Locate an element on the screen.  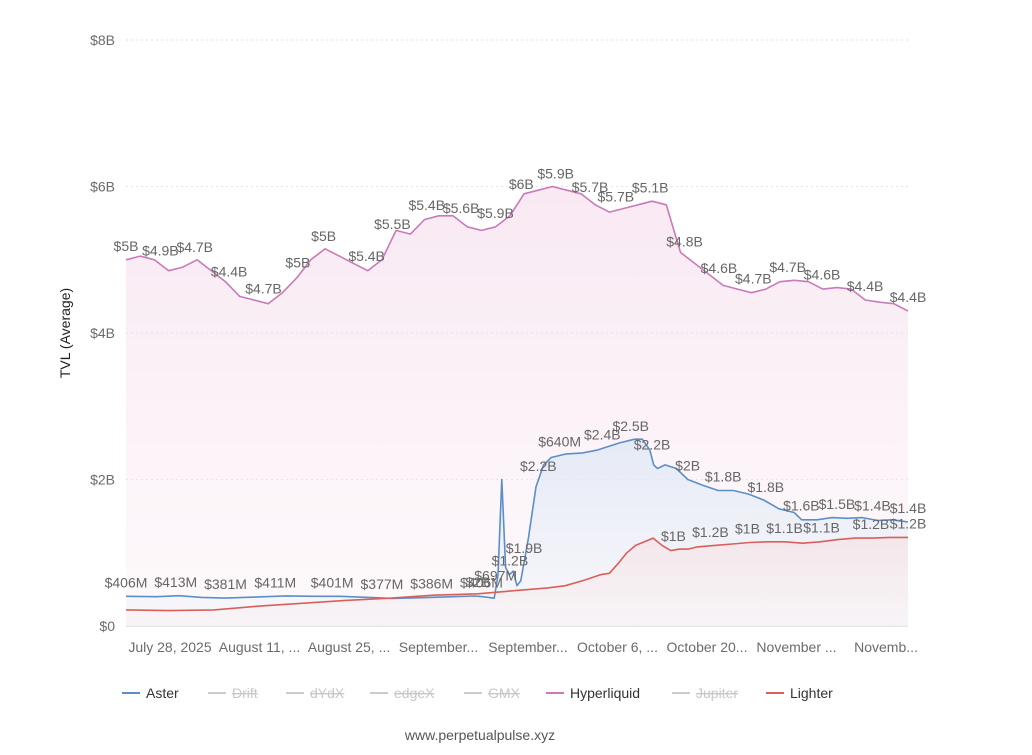
legend-item-hyperliquid: Hyperliquid is located at coordinates (593, 693).